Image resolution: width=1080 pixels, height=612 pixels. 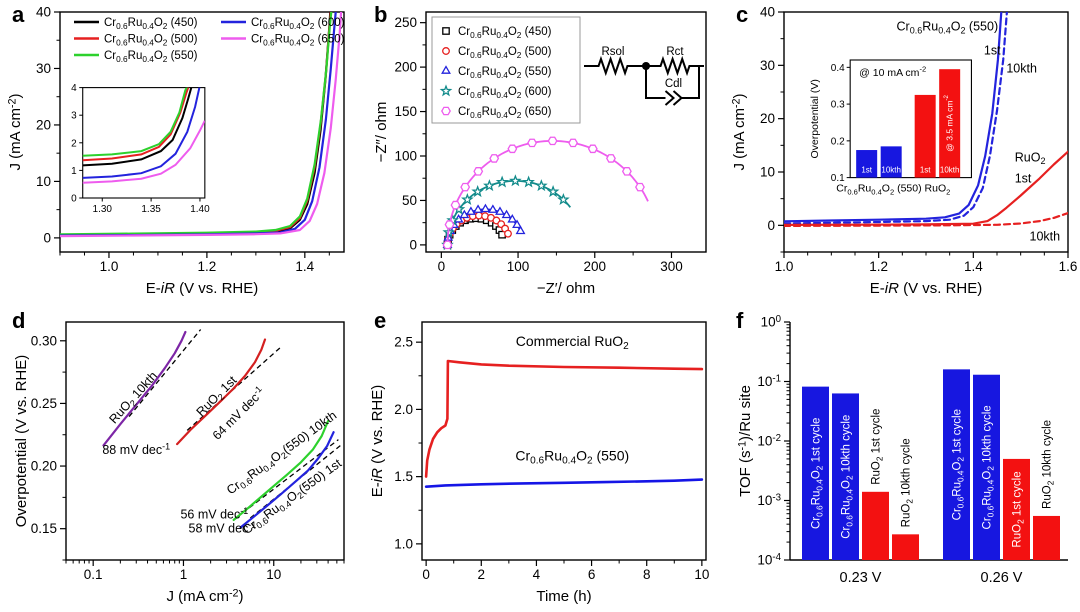 What do you see at coordinates (103, 209) in the screenshot?
I see `svg-text: 1.30` at bounding box center [103, 209].